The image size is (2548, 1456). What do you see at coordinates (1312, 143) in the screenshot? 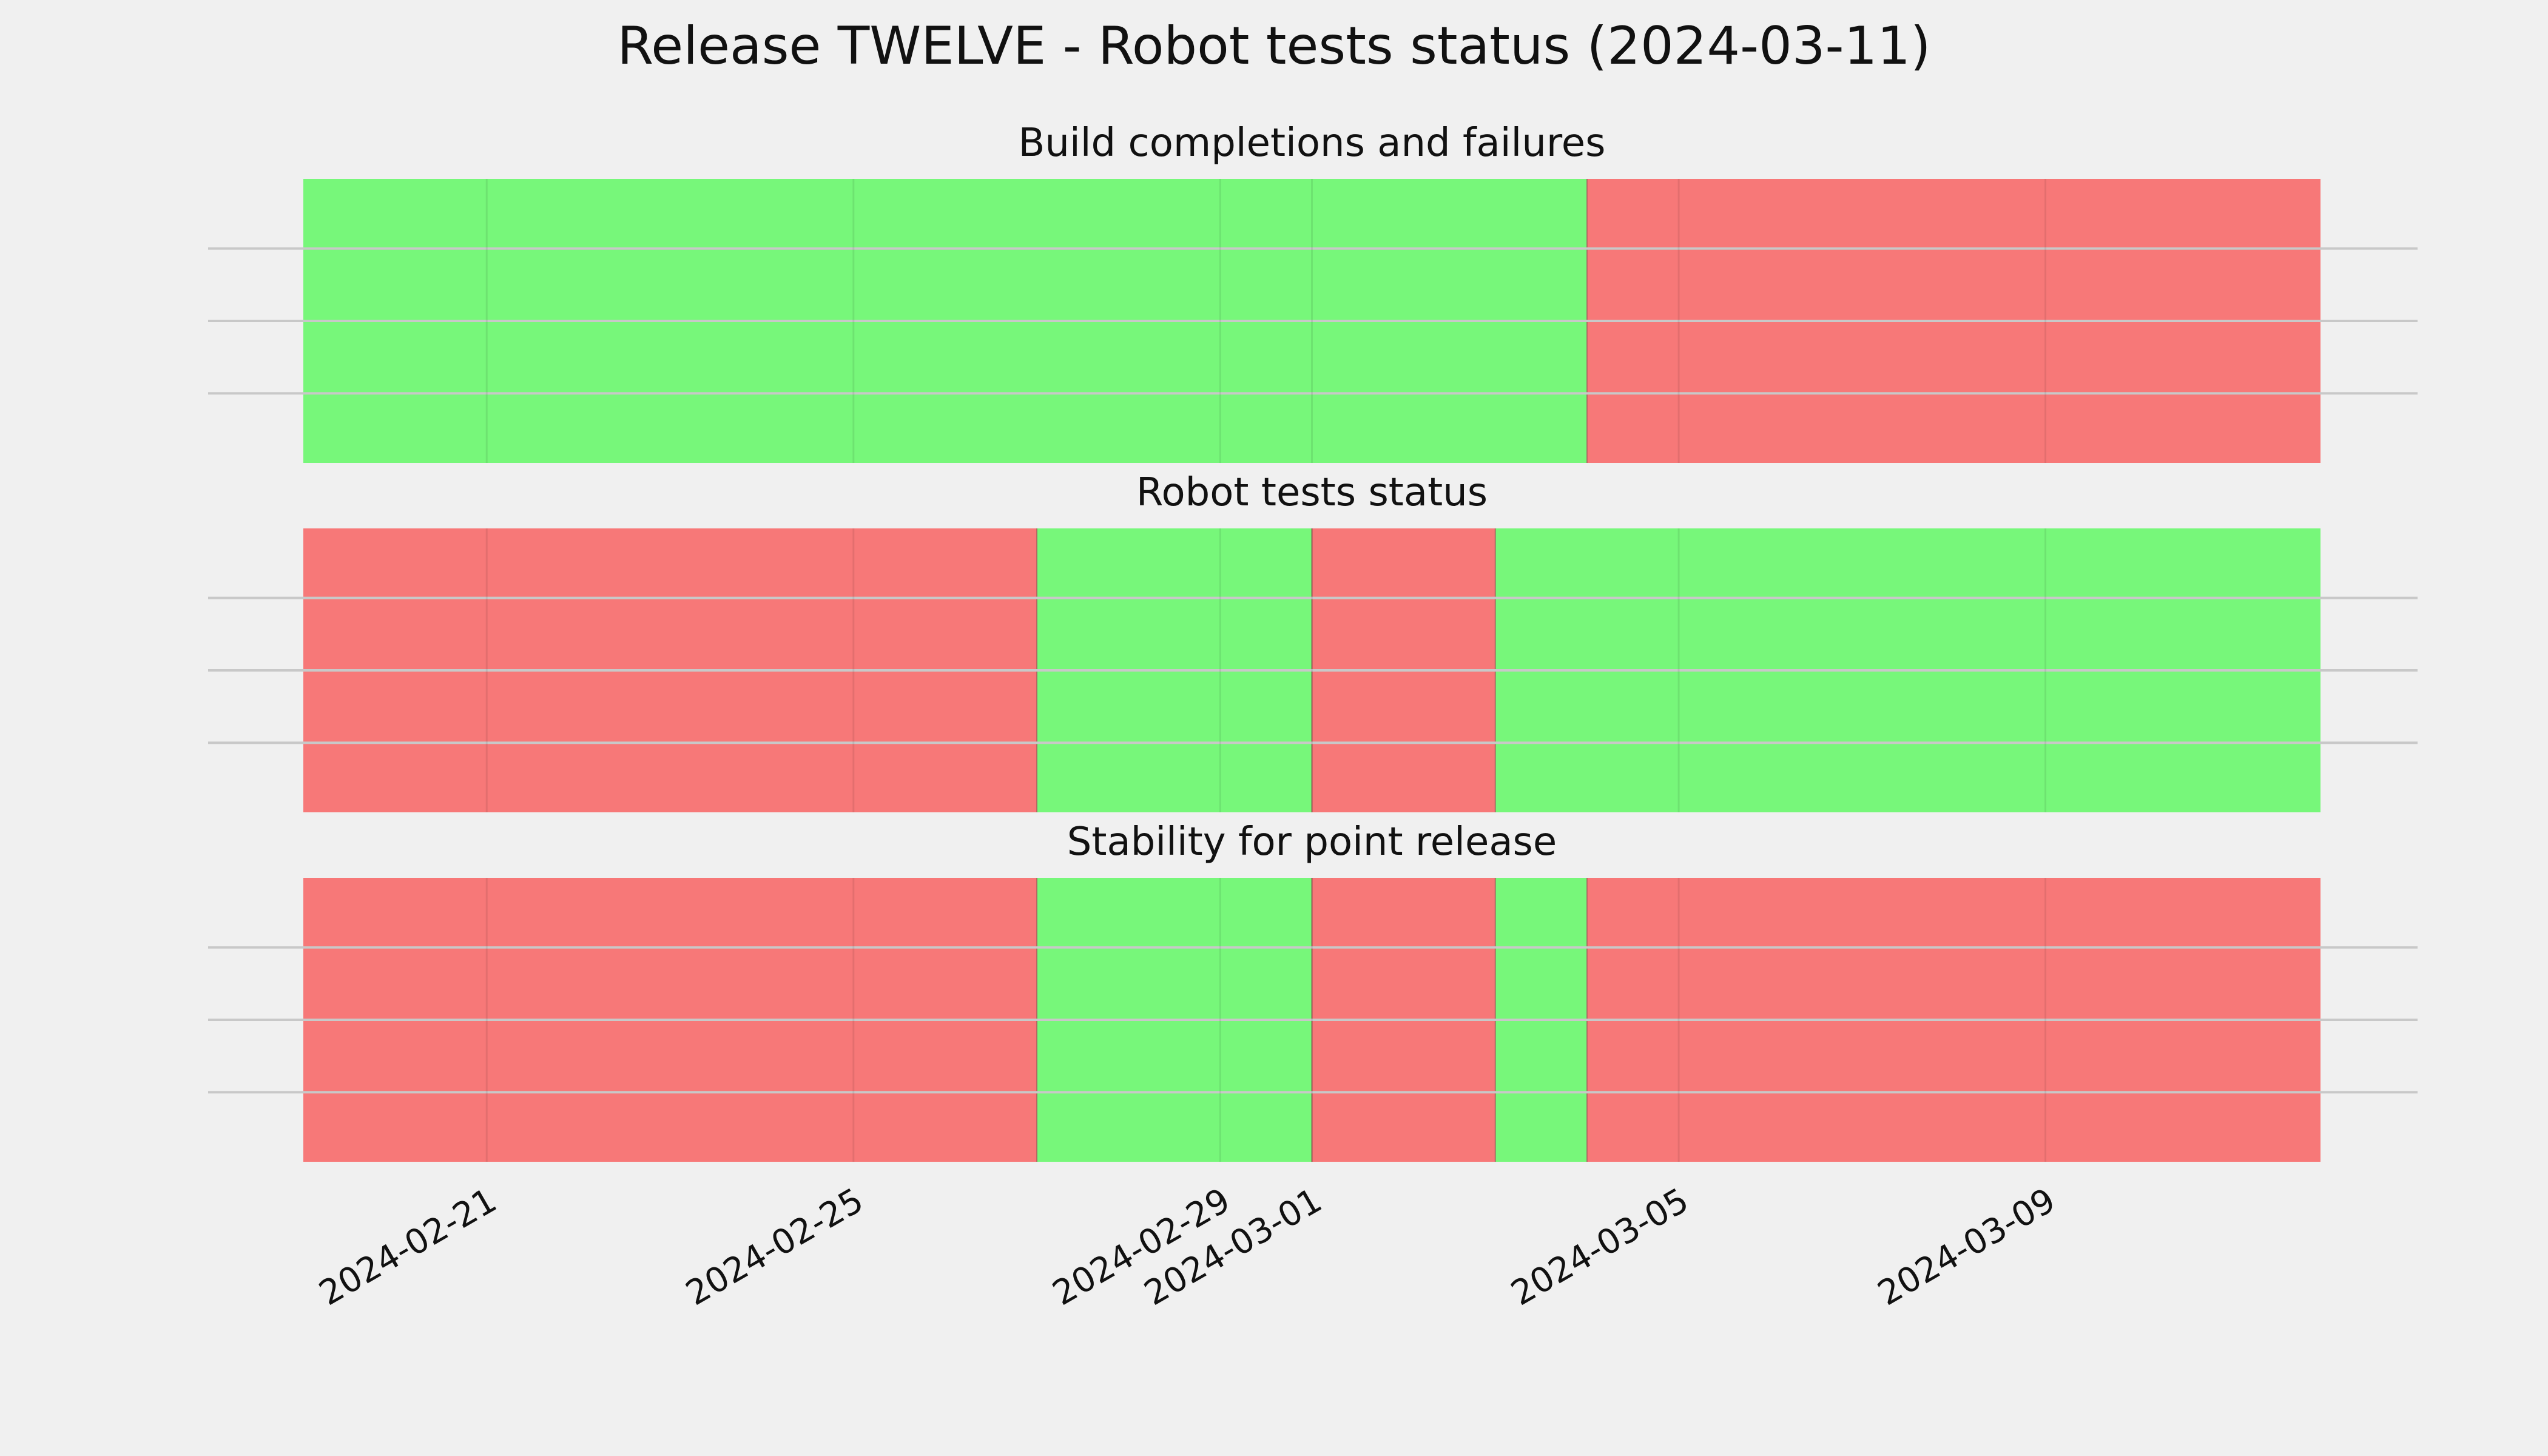
I see `panel-title: Build completions and failures` at bounding box center [1312, 143].